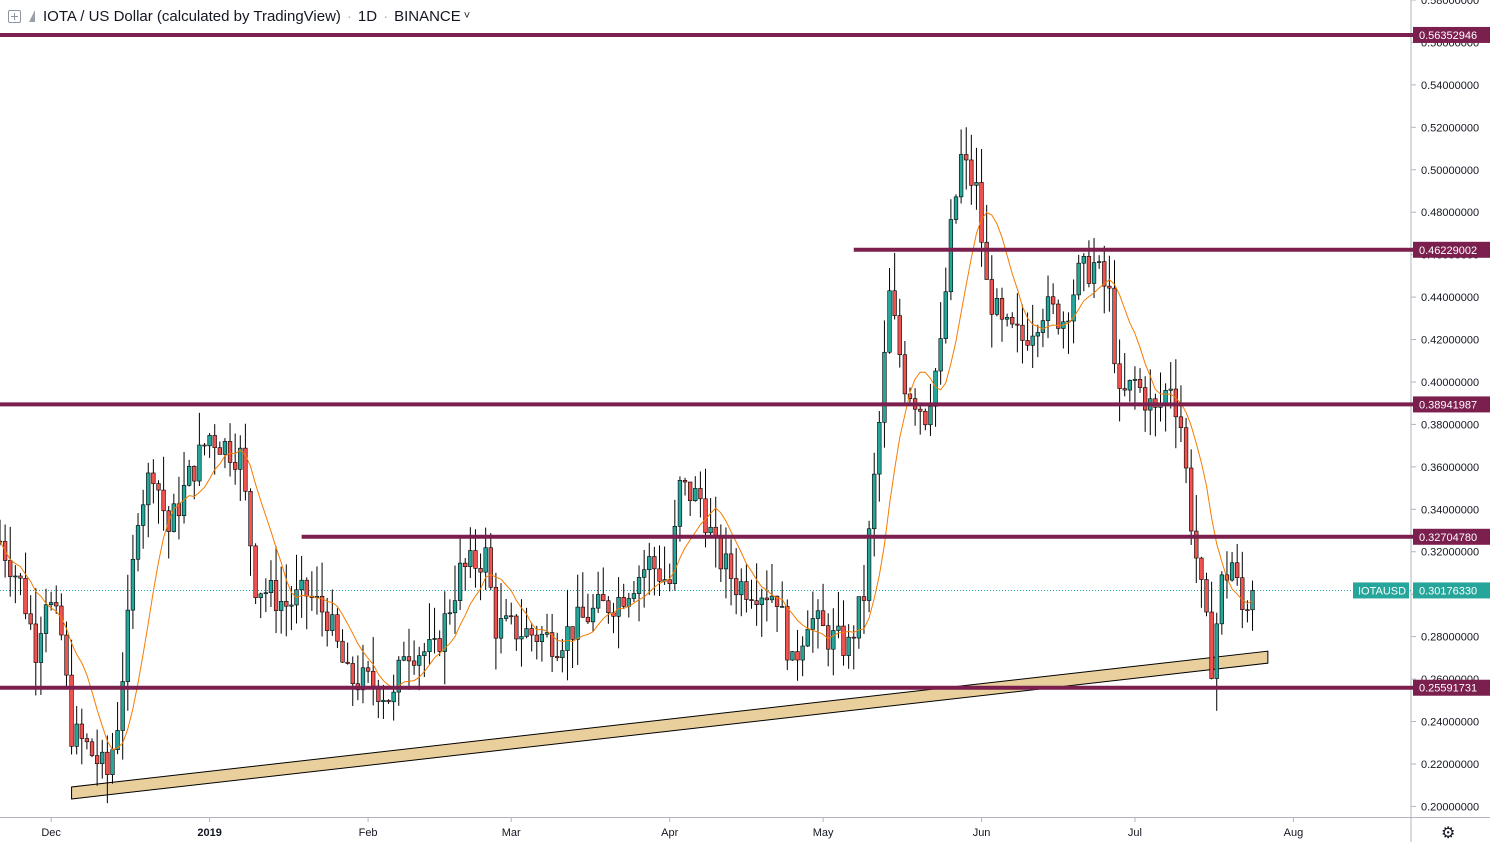 The image size is (1490, 843). I want to click on level-label: 0.38941987, so click(1448, 405).